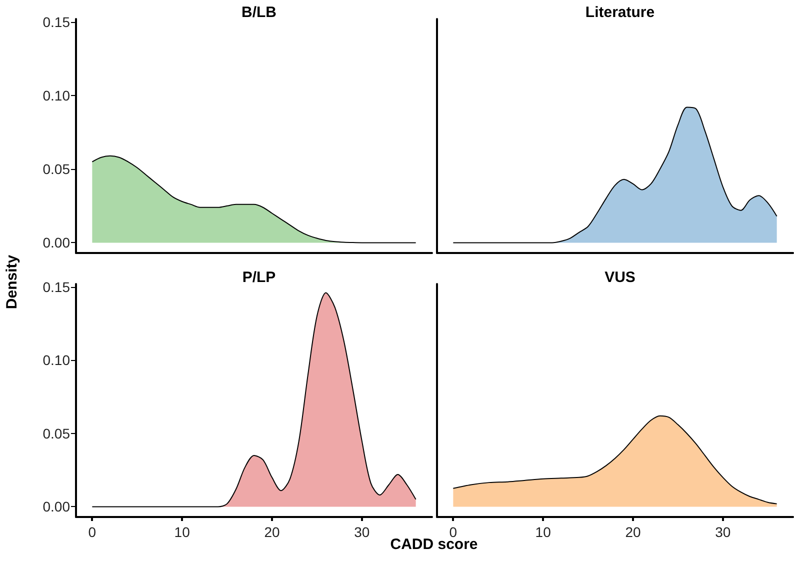 The height and width of the screenshot is (564, 794). I want to click on chart-title: B/LB, so click(259, 12).